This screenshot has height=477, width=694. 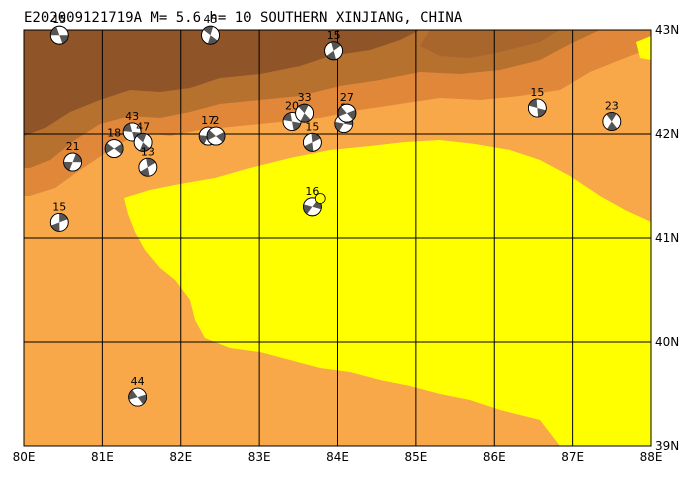 I want to click on x-tick-label: 82E, so click(x=180, y=457).